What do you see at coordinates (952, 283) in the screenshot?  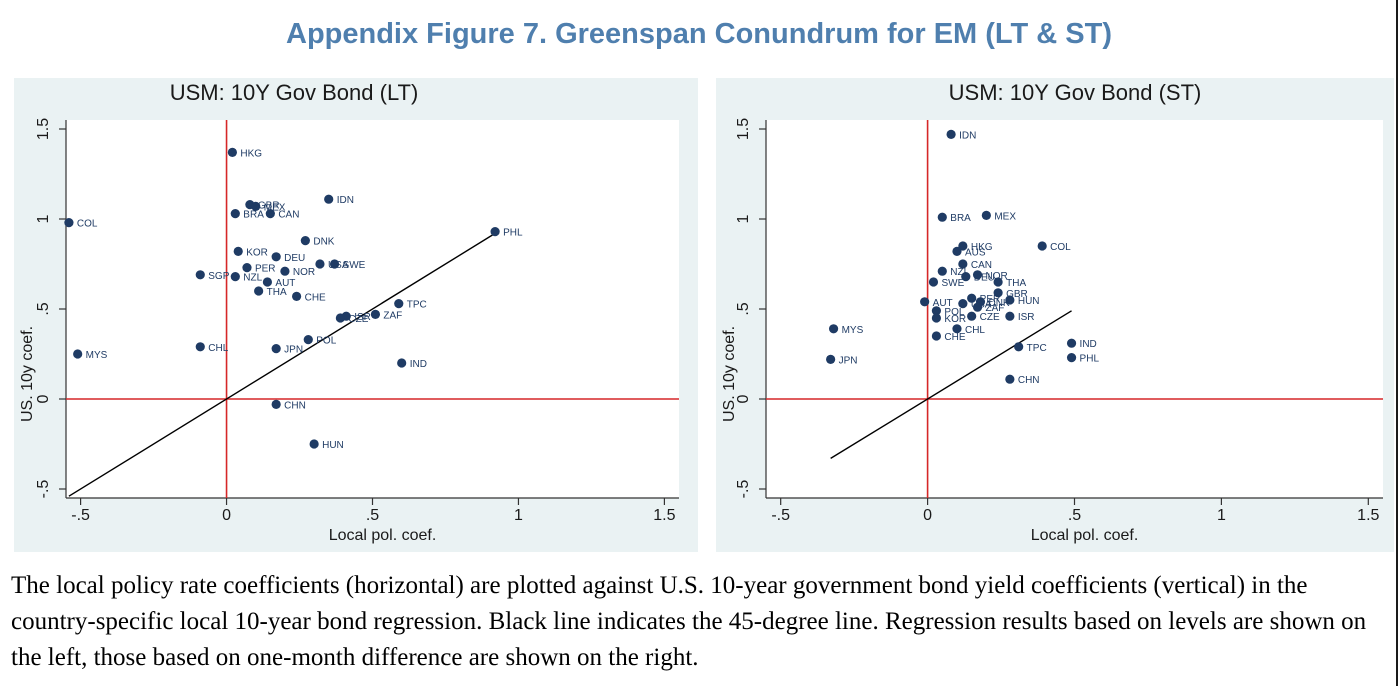 I see `data-point-label: SWE` at bounding box center [952, 283].